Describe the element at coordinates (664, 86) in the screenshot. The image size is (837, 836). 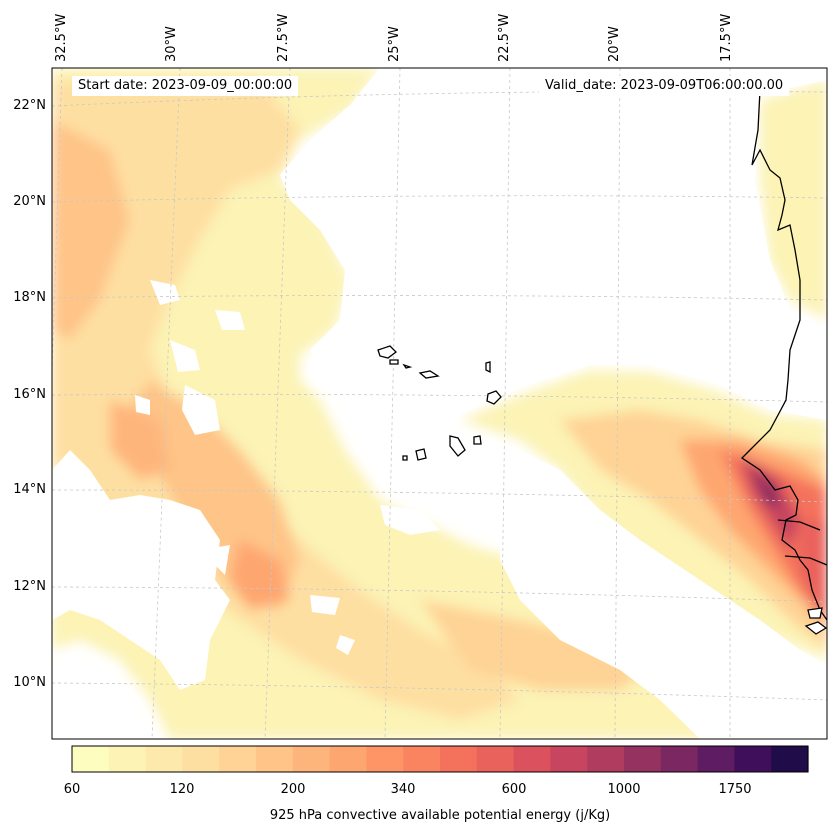
I see `valid-date-label: Valid_date: 2023-09-09T06:00:00.00` at that location.